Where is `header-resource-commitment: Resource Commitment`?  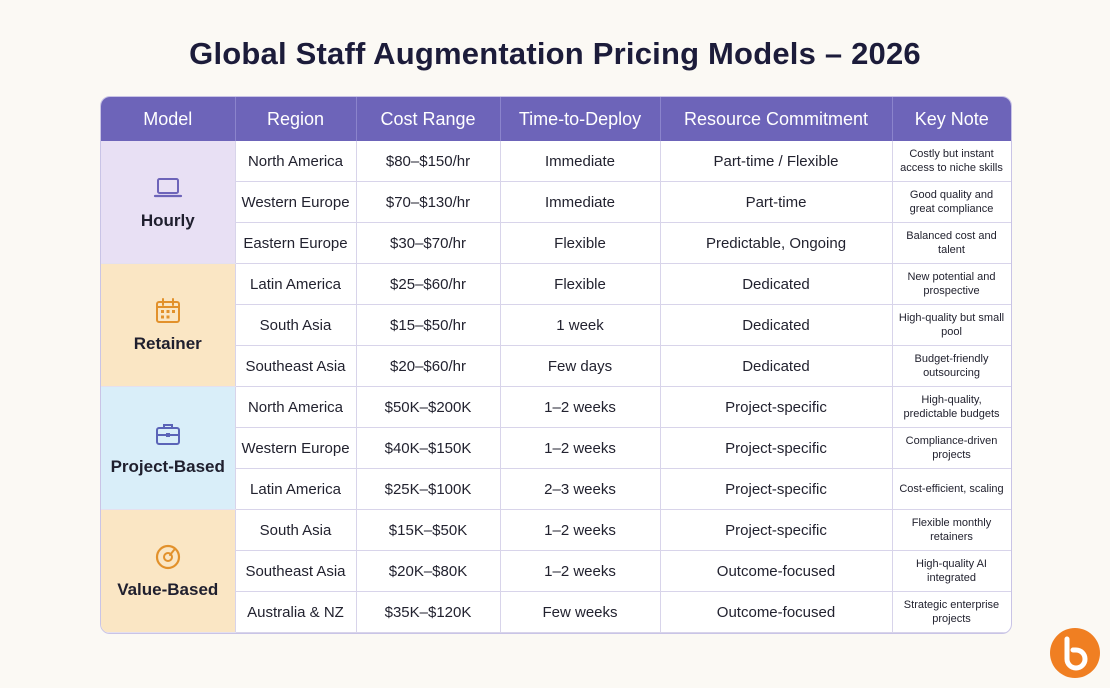 header-resource-commitment: Resource Commitment is located at coordinates (776, 119).